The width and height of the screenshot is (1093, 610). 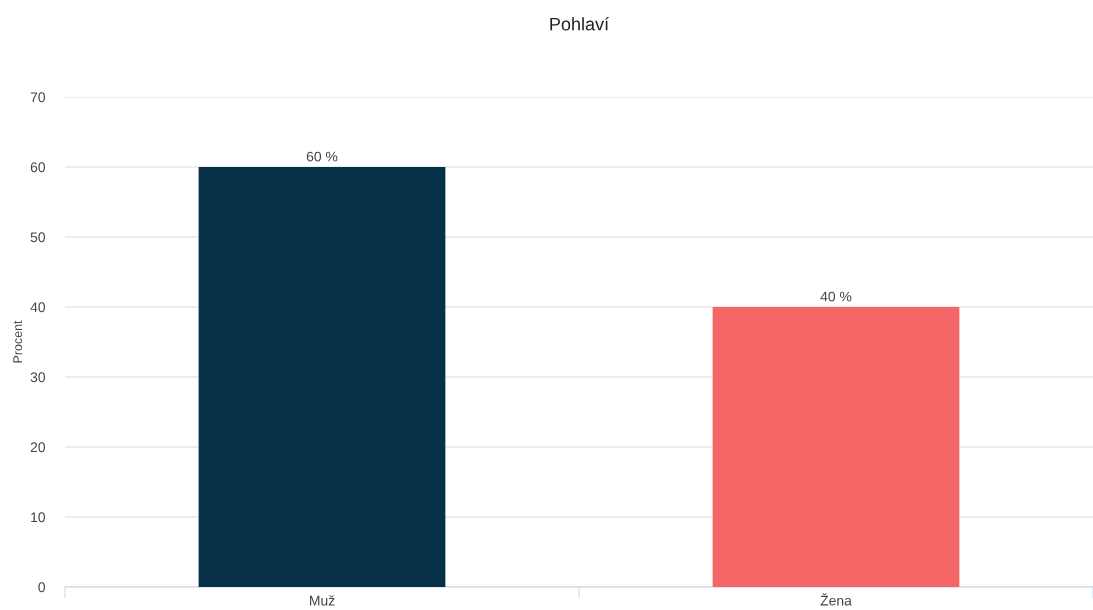 What do you see at coordinates (38, 517) in the screenshot?
I see `y-tick-label: 10` at bounding box center [38, 517].